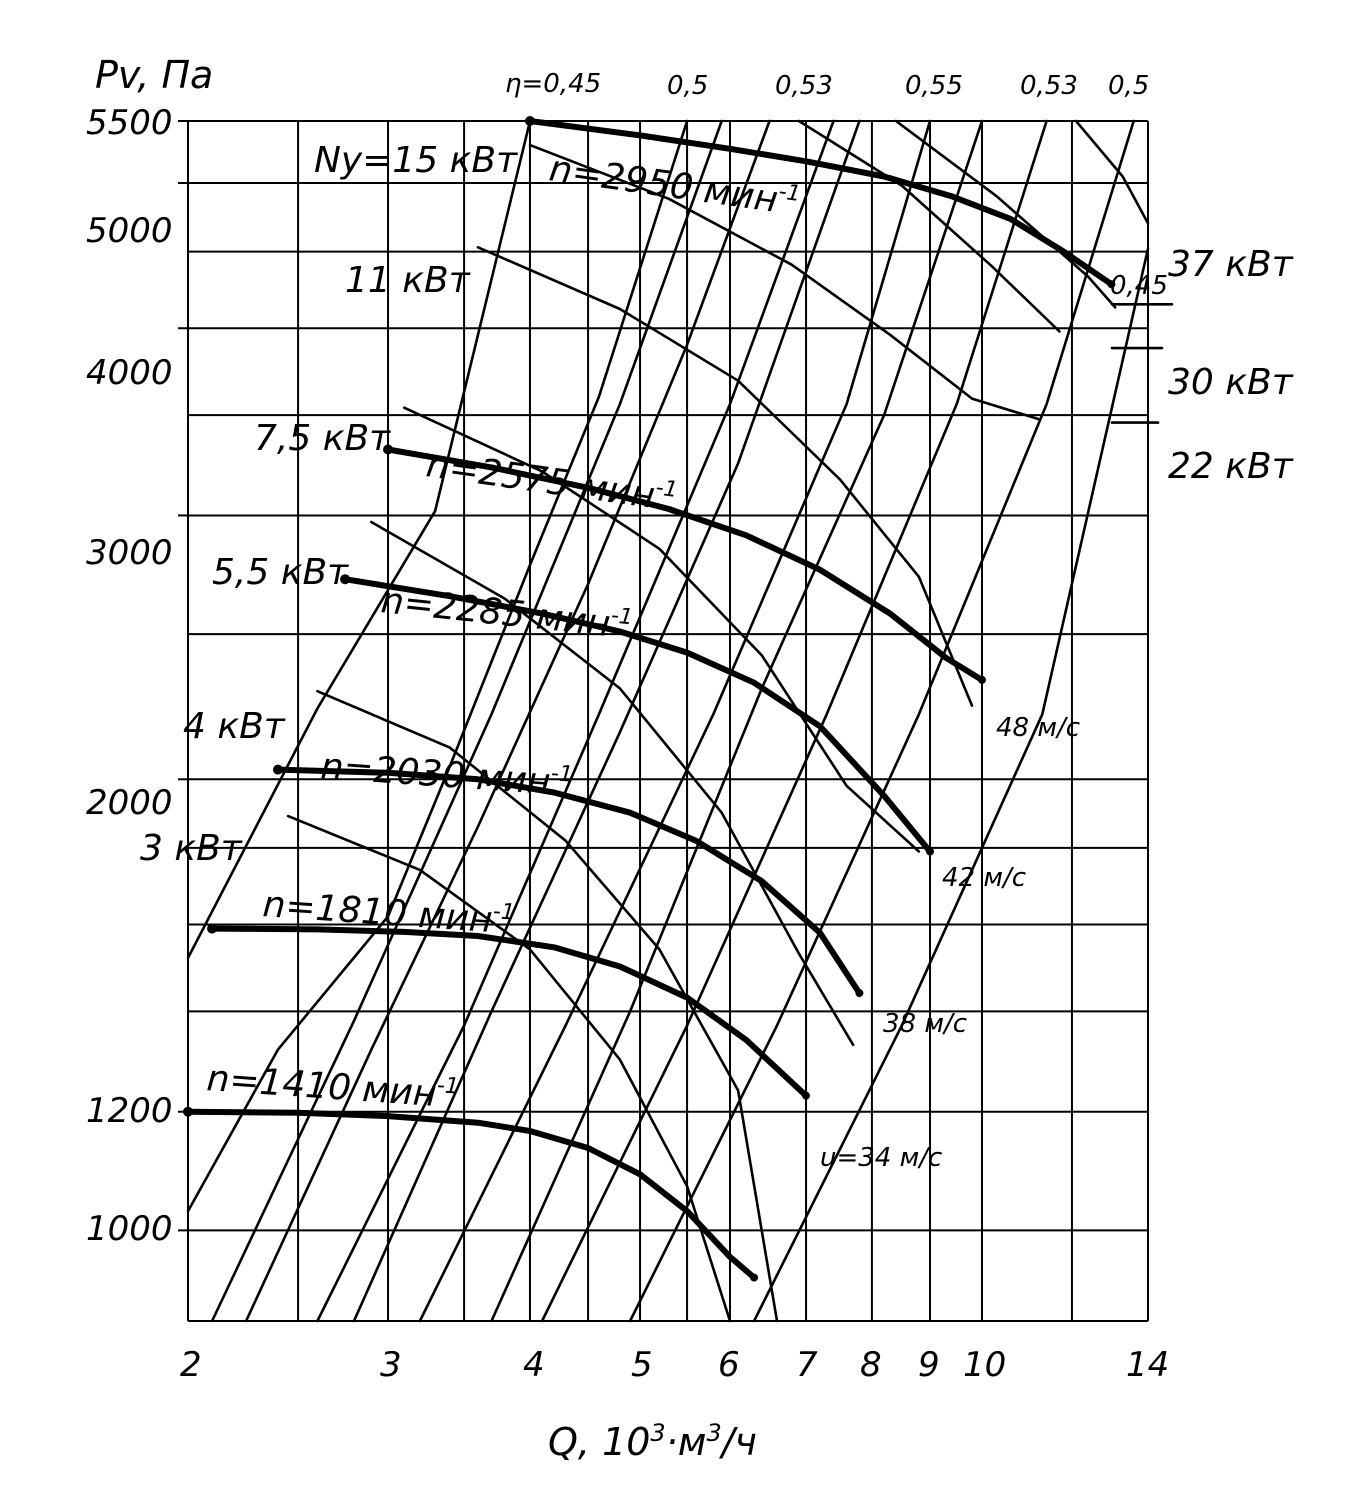  I want to click on x-tick-label: 7, so click(807, 1365).